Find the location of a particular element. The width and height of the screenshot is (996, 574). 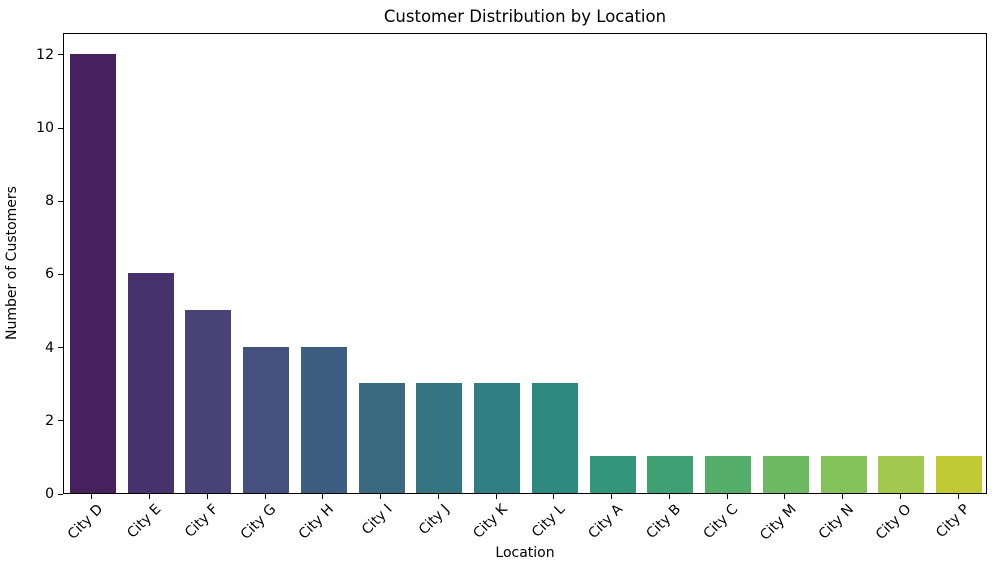

bar-city-j is located at coordinates (439, 438).